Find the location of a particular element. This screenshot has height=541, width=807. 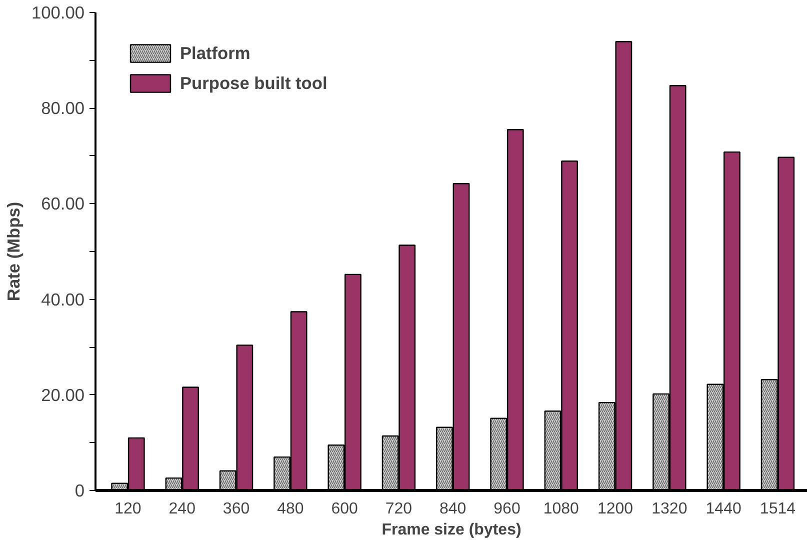

x-tick-label: 1514 is located at coordinates (778, 509).